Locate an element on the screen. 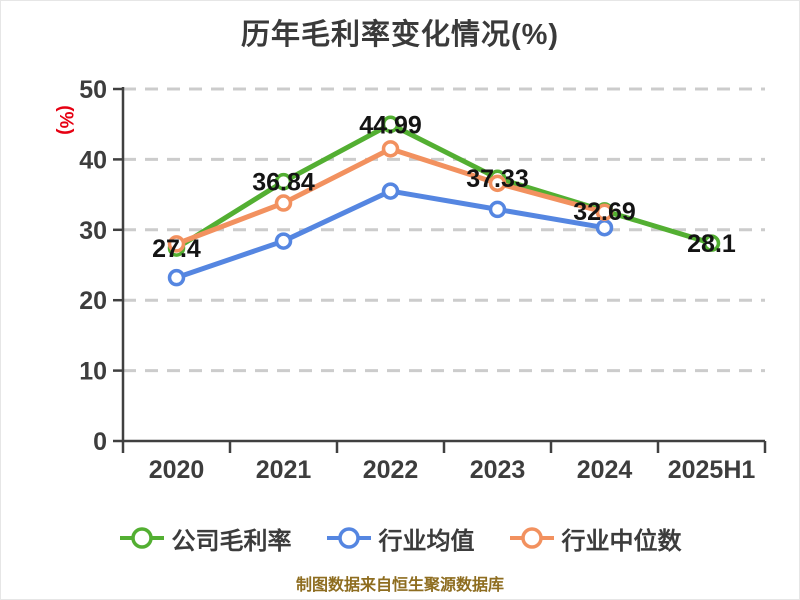  value-label: 36.84 is located at coordinates (283, 183).